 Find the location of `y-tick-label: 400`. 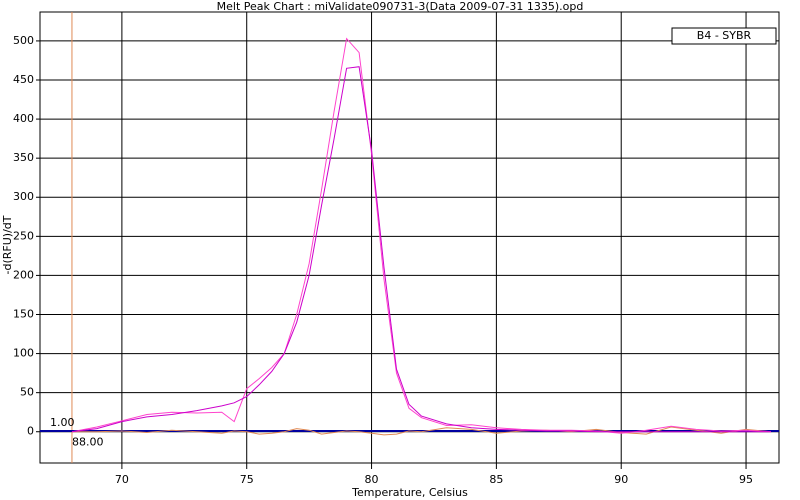

y-tick-label: 400 is located at coordinates (23, 118).